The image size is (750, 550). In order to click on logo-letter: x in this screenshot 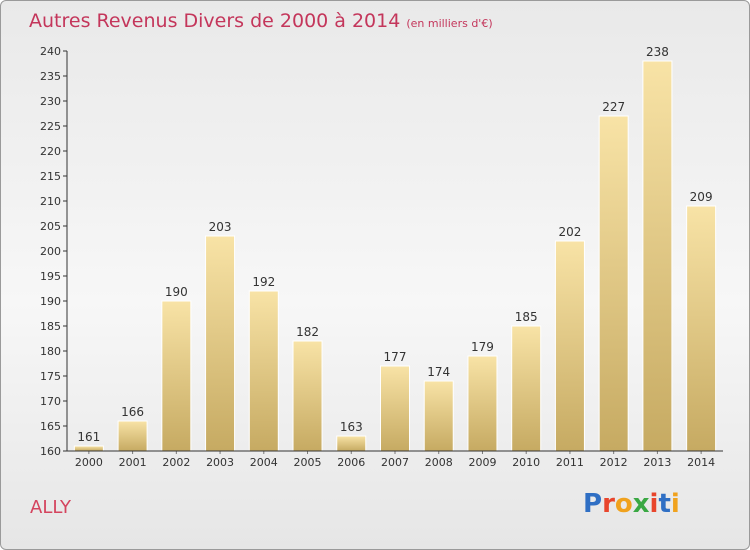, I will do `click(641, 504)`.